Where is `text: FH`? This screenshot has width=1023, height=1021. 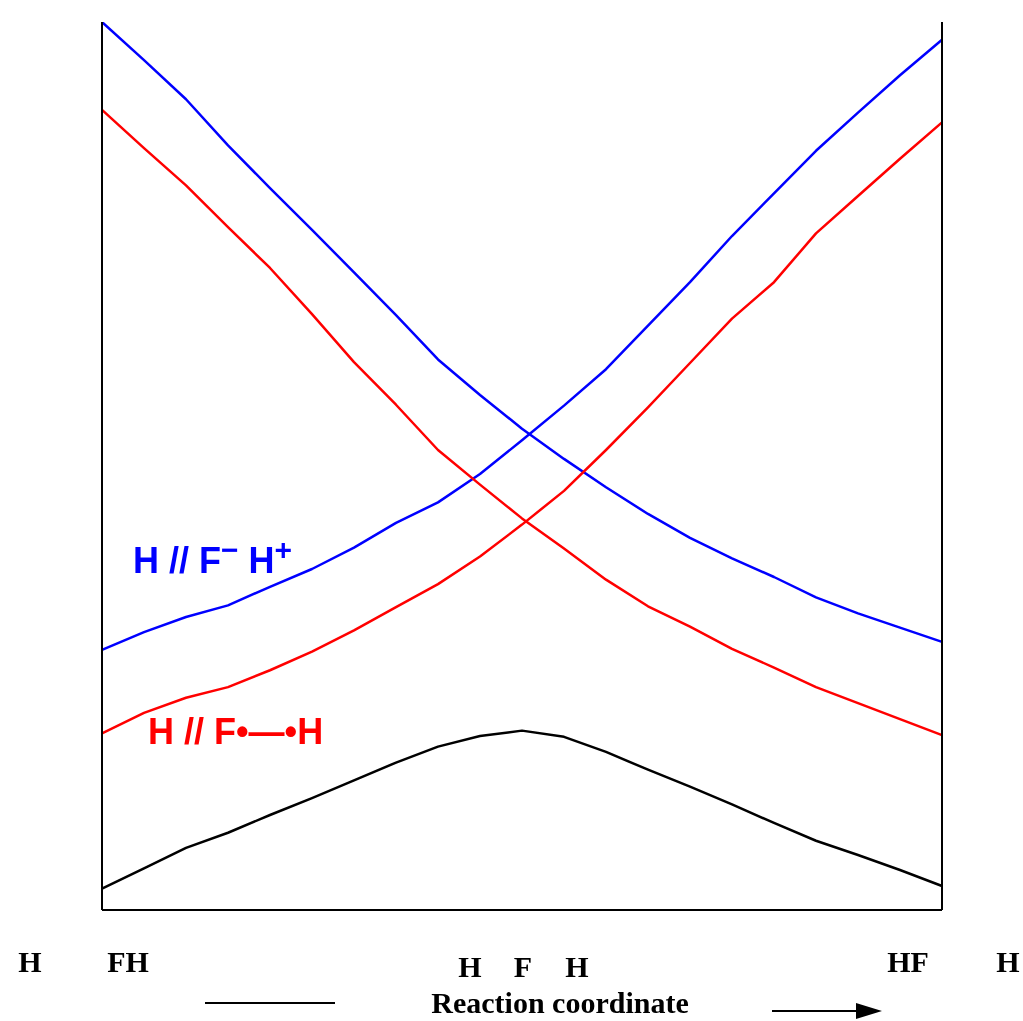 text: FH is located at coordinates (128, 962).